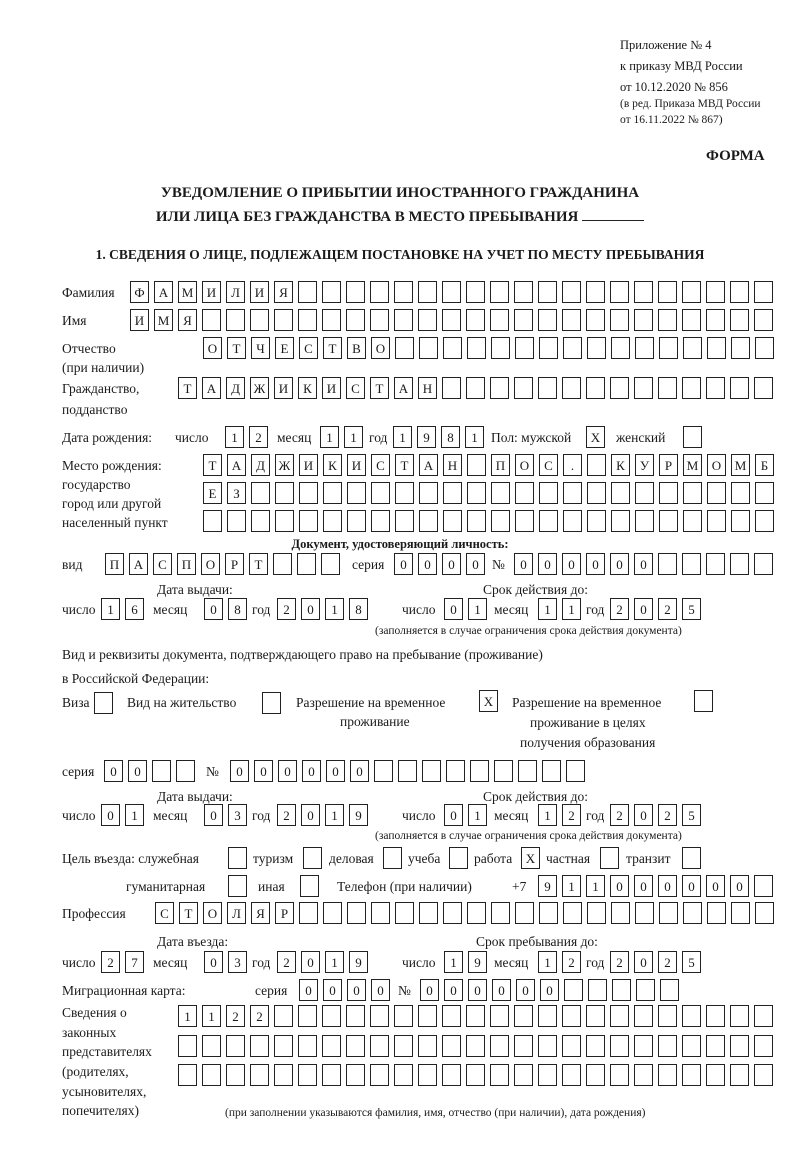 The height and width of the screenshot is (1163, 800). I want to click on char-cell: Д, so click(235, 388).